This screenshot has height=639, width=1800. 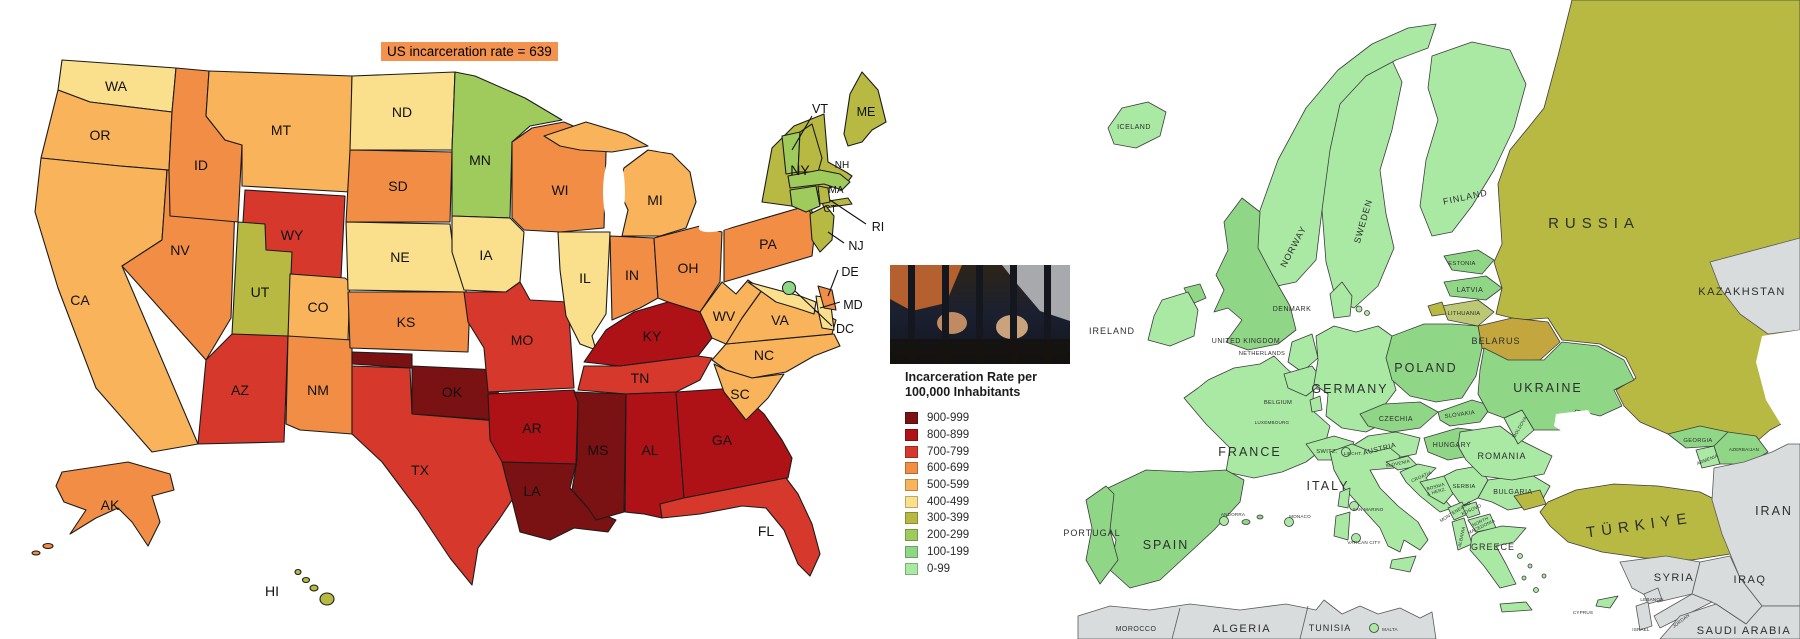 I want to click on state-mo, so click(x=519, y=337).